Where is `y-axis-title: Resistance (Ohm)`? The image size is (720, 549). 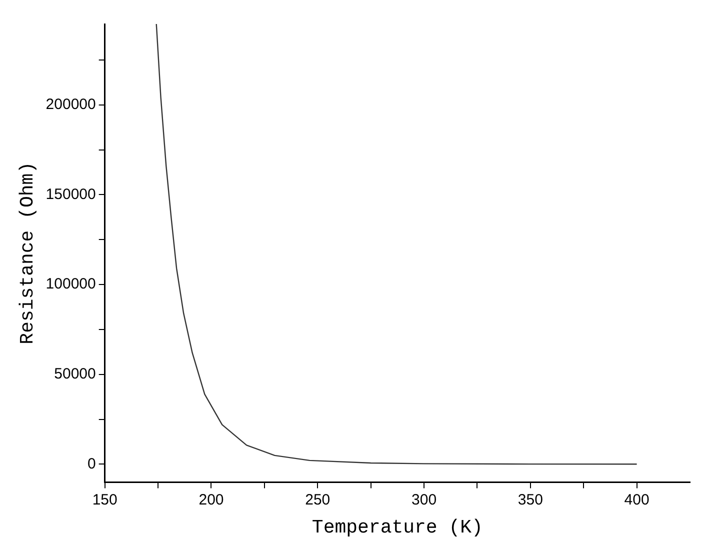 y-axis-title: Resistance (Ohm) is located at coordinates (27, 253).